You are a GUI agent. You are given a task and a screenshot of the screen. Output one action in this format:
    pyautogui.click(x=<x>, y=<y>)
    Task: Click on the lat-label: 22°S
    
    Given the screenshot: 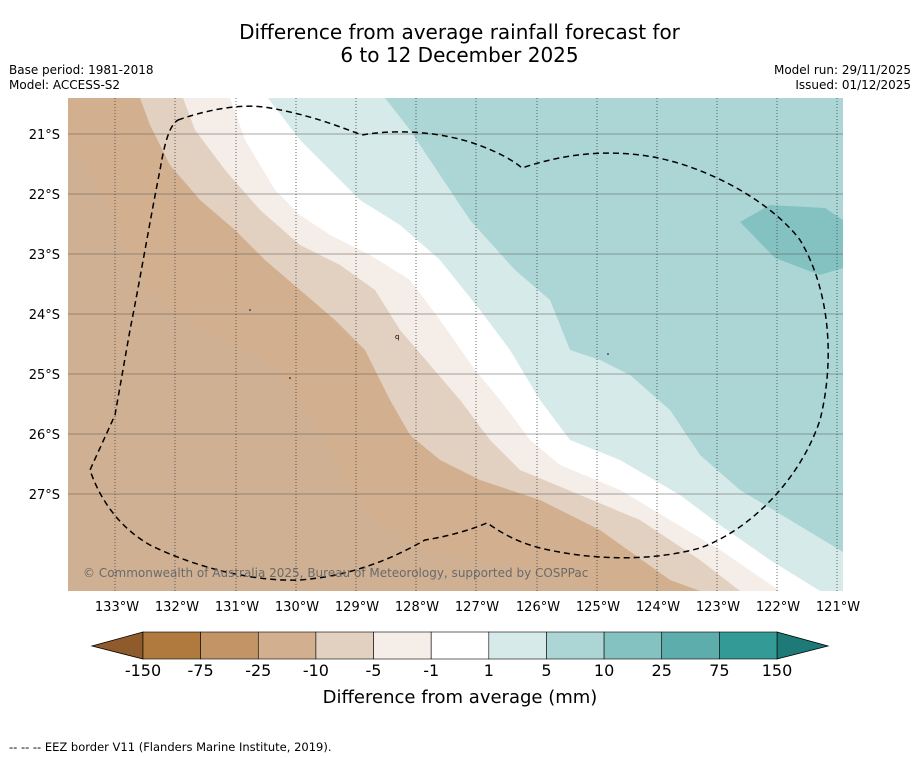 What is the action you would take?
    pyautogui.click(x=44, y=195)
    